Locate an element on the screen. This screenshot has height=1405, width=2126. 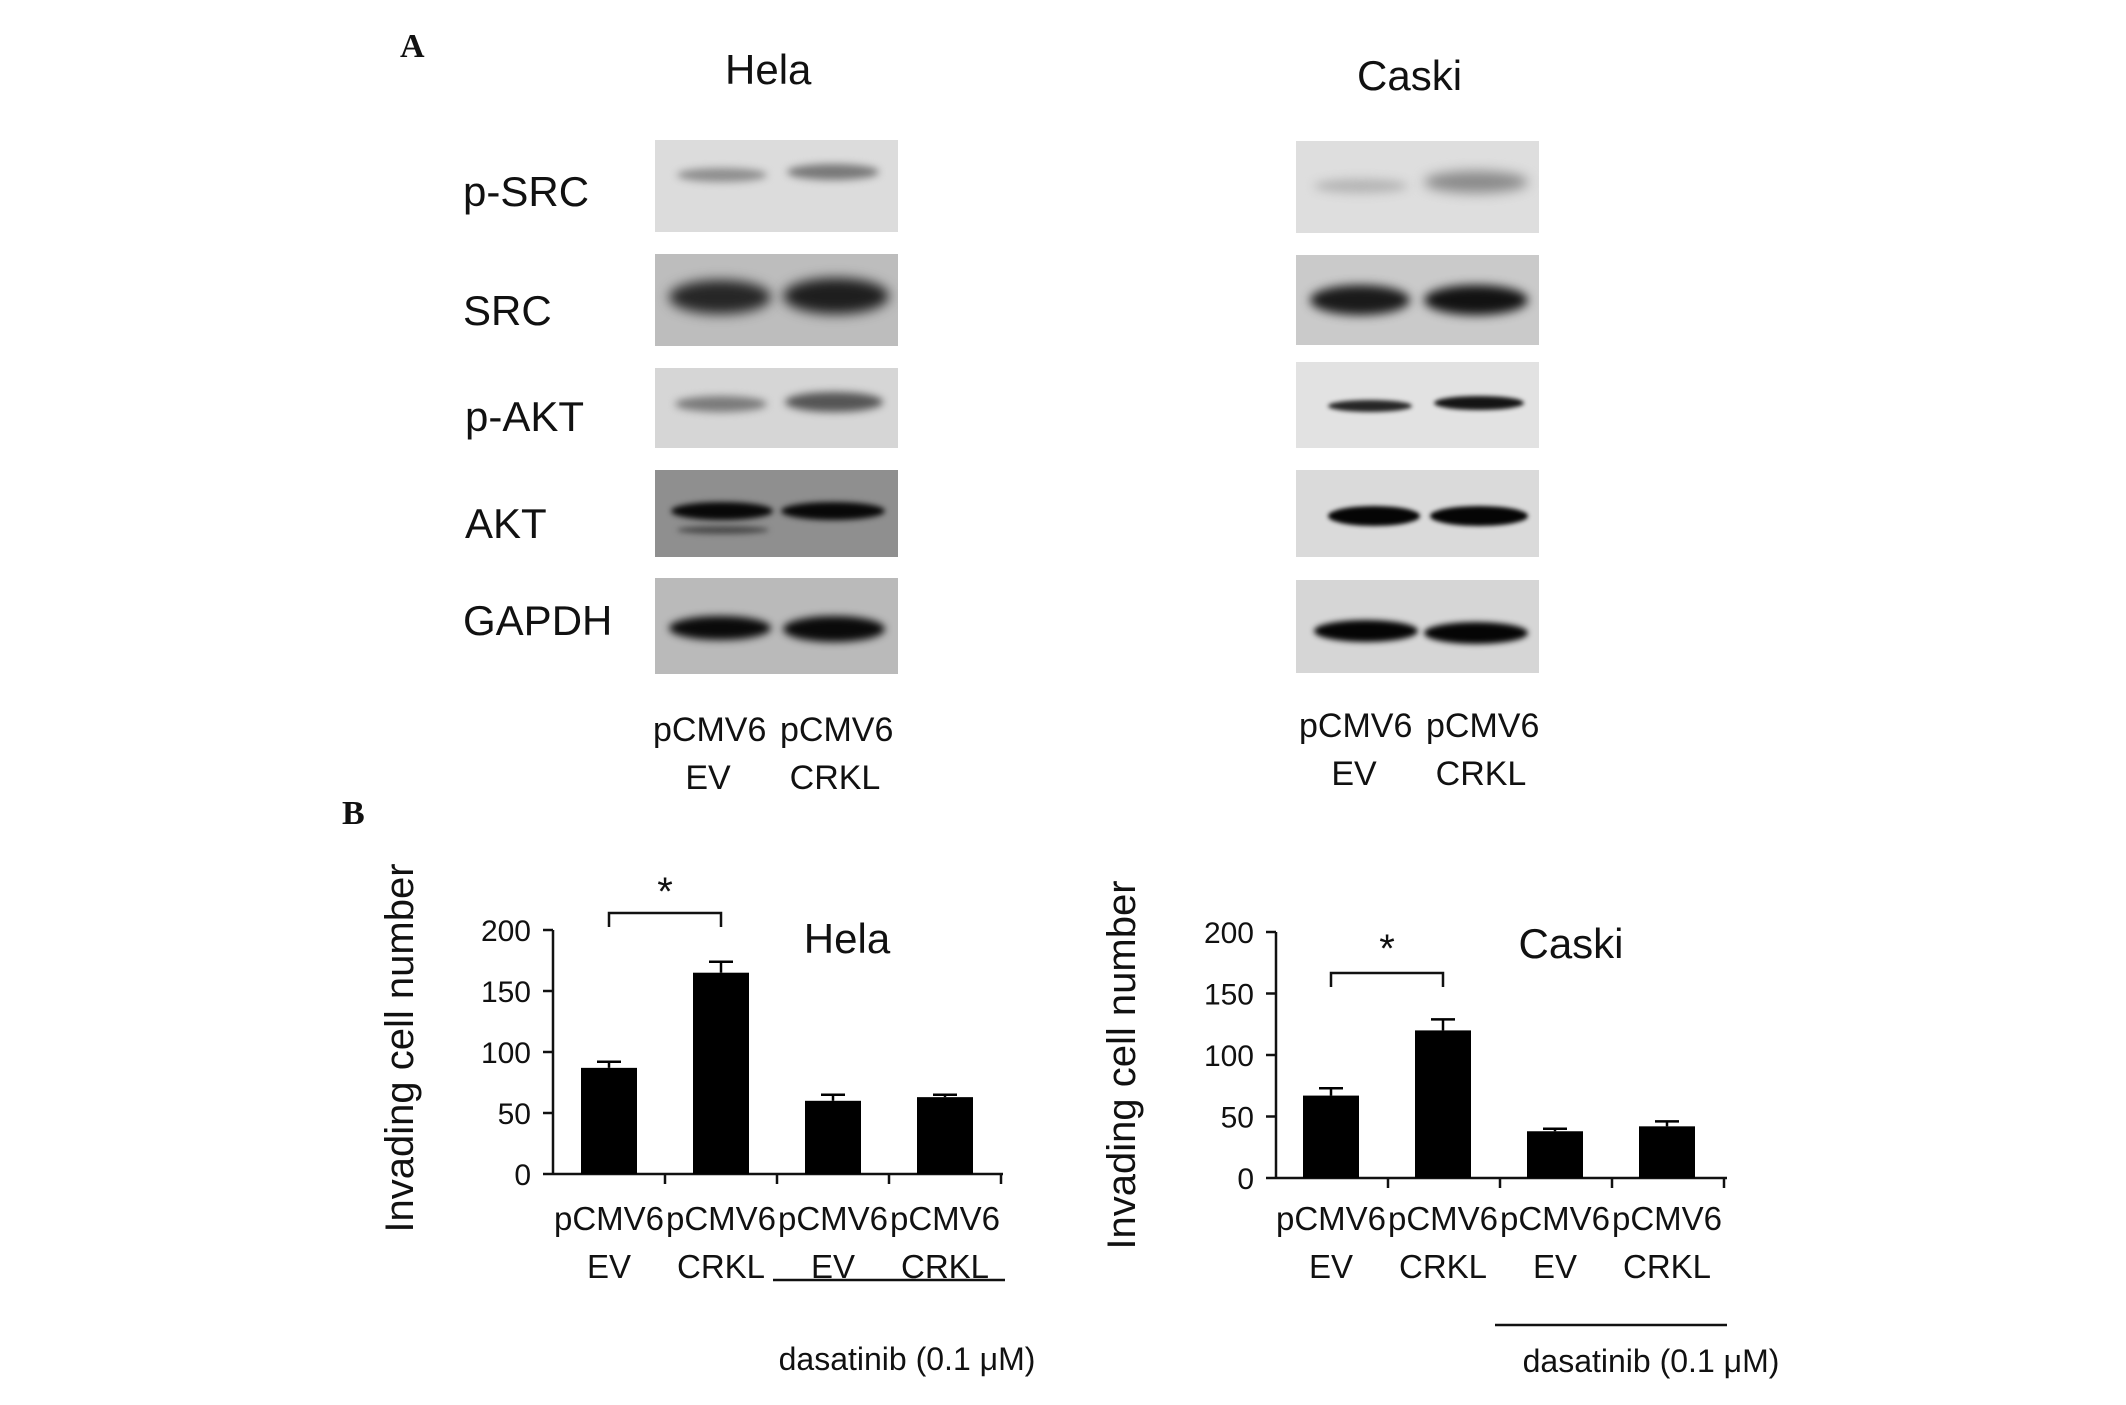
protein-label-p-akt: p-AKT is located at coordinates (525, 416).